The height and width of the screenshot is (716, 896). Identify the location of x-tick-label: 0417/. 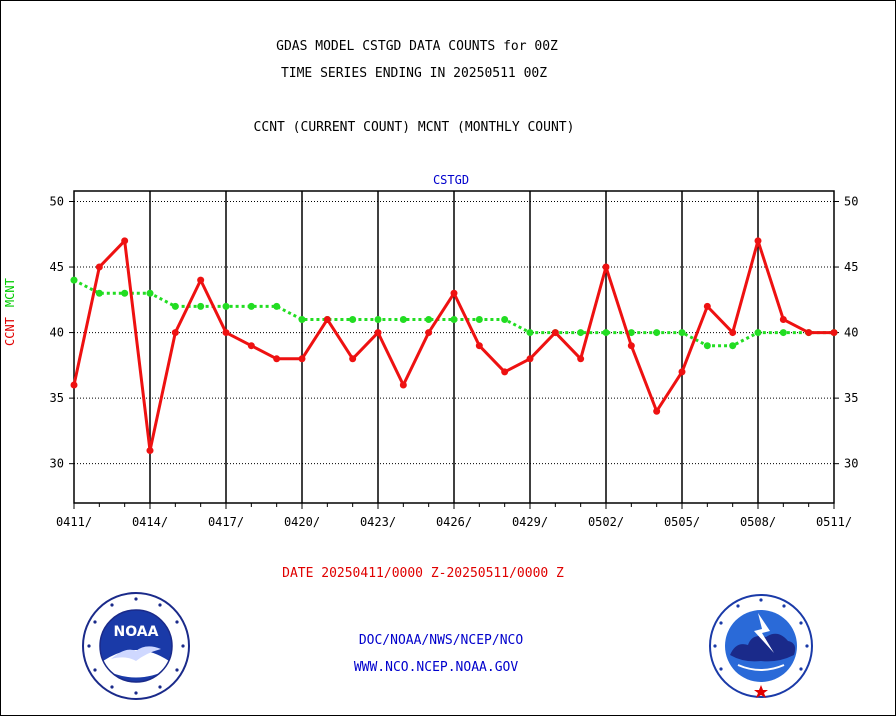
(226, 522).